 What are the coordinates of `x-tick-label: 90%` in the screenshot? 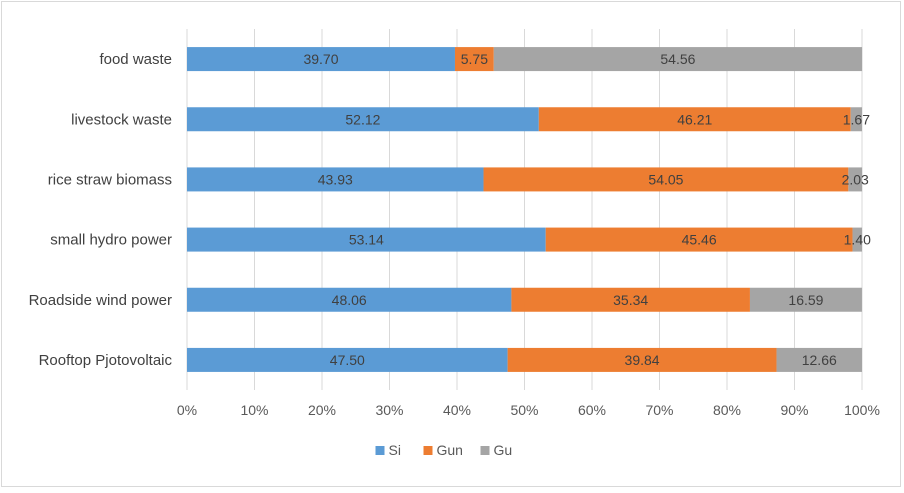 It's located at (794, 410).